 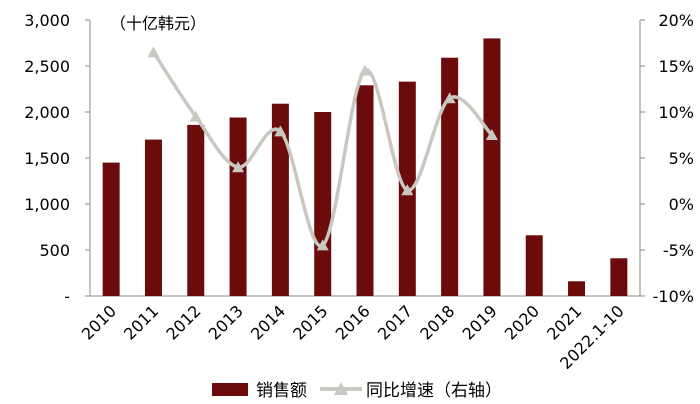 I want to click on left-tick-label: 500, so click(x=54, y=250).